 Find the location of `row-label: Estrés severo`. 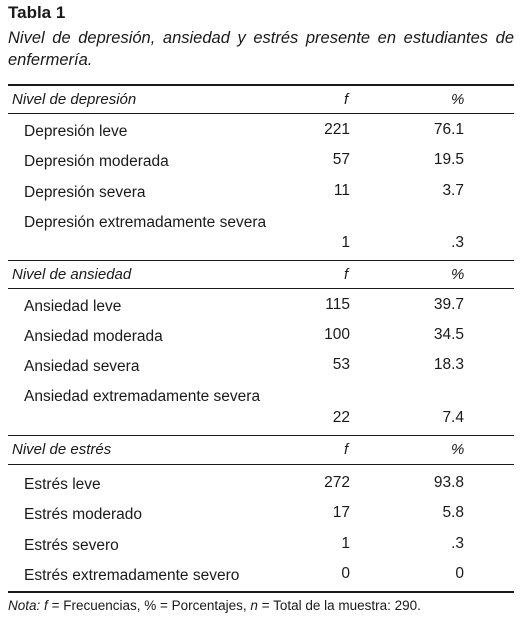

row-label: Estrés severo is located at coordinates (71, 545).